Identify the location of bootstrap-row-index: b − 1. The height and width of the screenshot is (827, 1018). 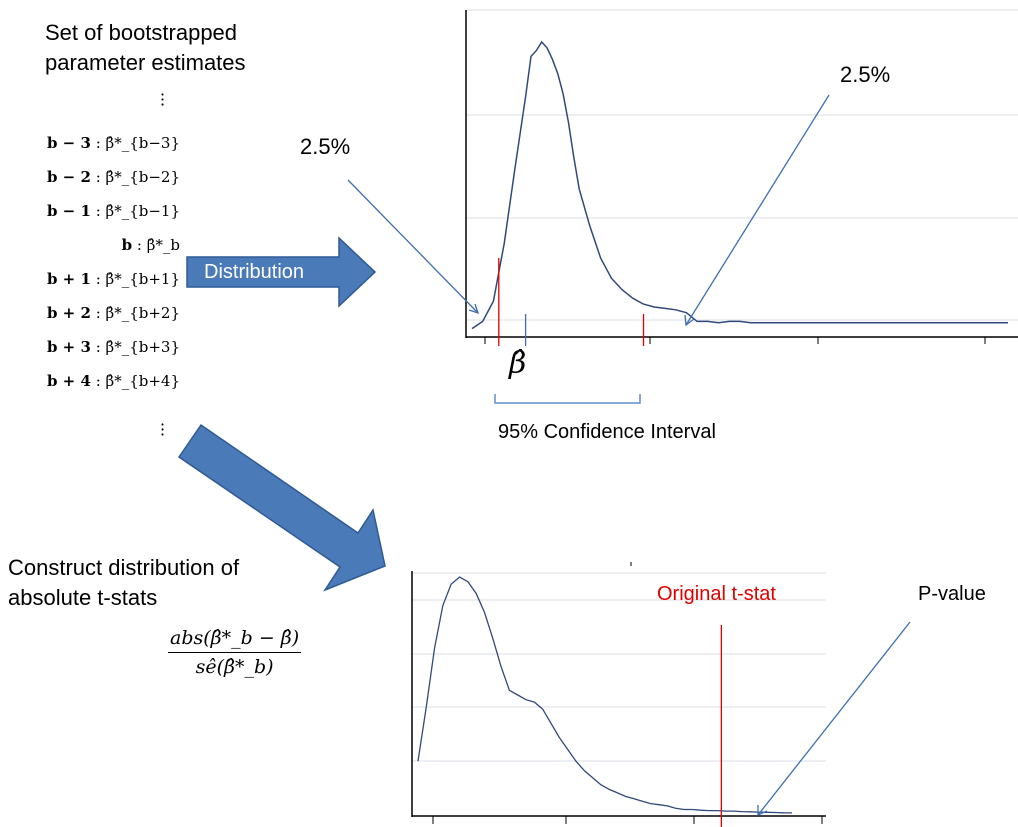
(68, 211).